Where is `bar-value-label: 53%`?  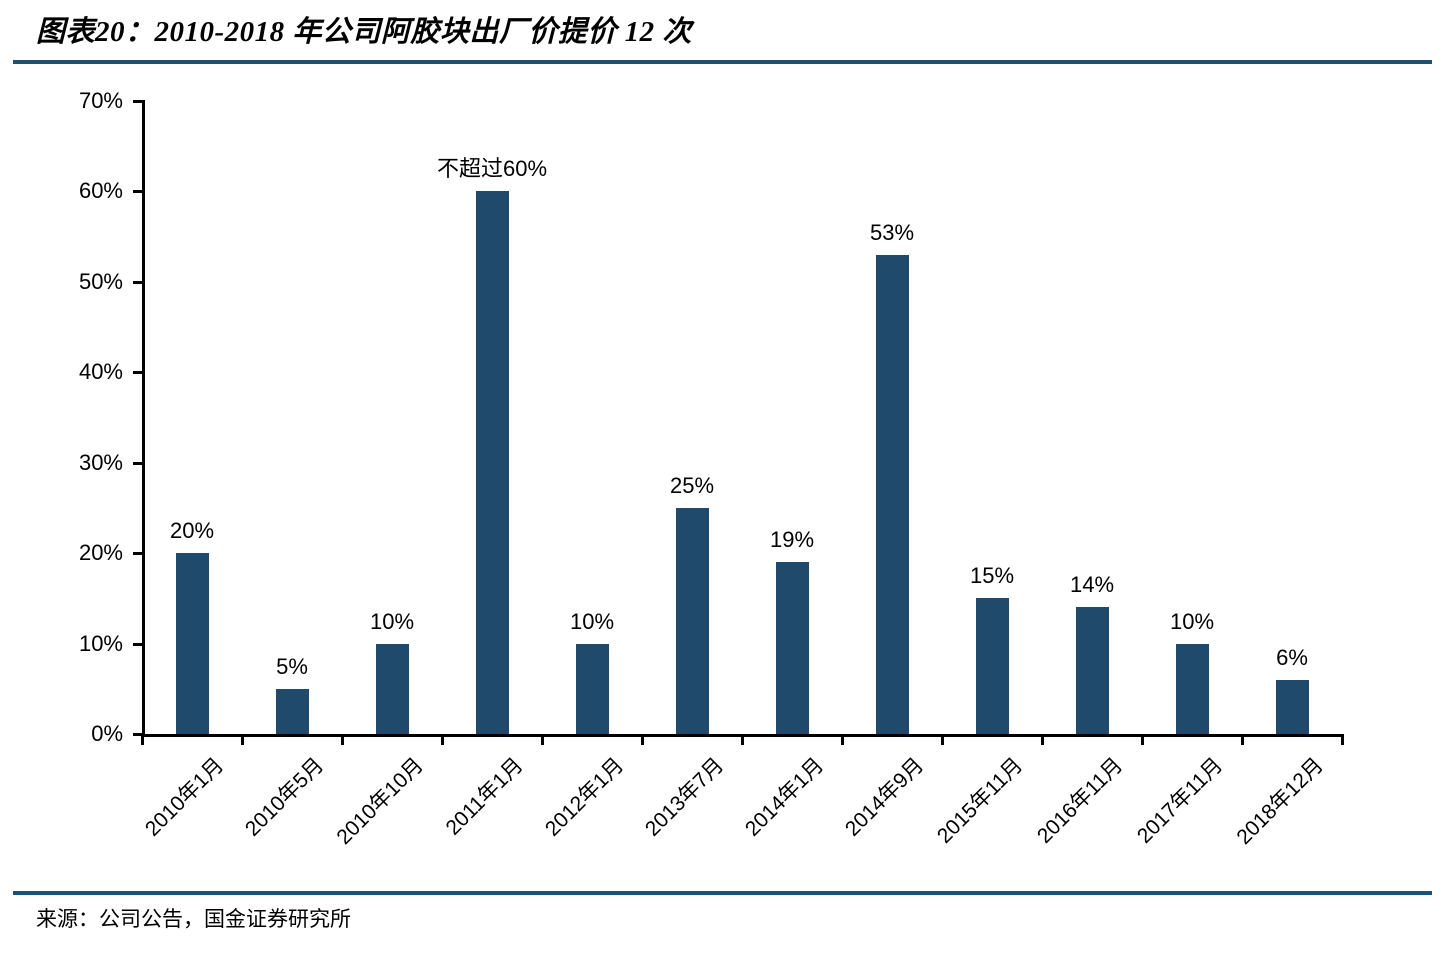
bar-value-label: 53% is located at coordinates (892, 232).